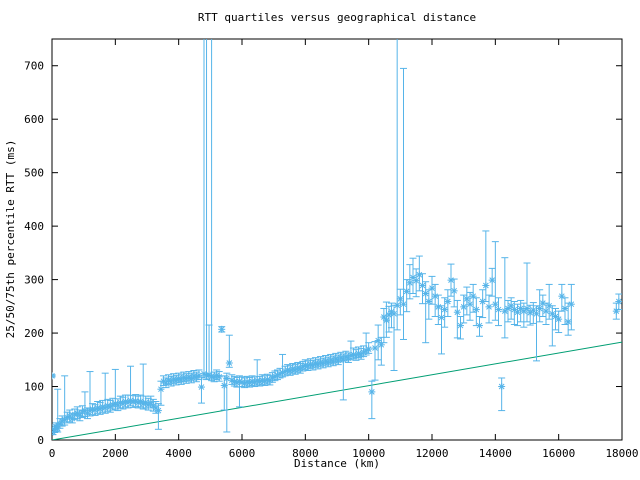 Image resolution: width=640 pixels, height=480 pixels. Describe the element at coordinates (178, 453) in the screenshot. I see `x-tick-label: 4000` at that location.